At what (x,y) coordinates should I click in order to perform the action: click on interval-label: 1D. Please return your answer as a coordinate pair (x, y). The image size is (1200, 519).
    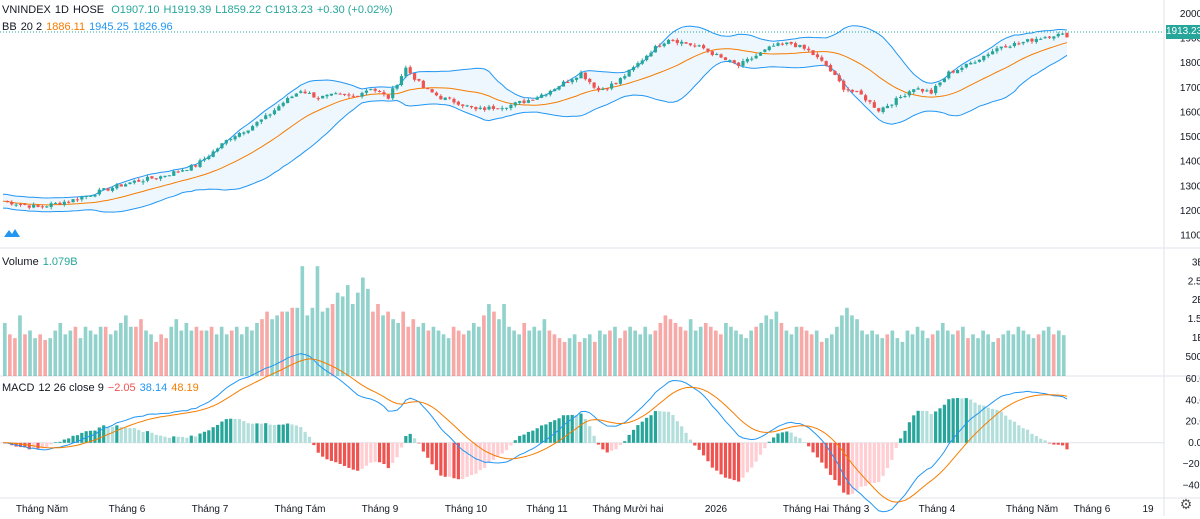
    Looking at the image, I should click on (61, 10).